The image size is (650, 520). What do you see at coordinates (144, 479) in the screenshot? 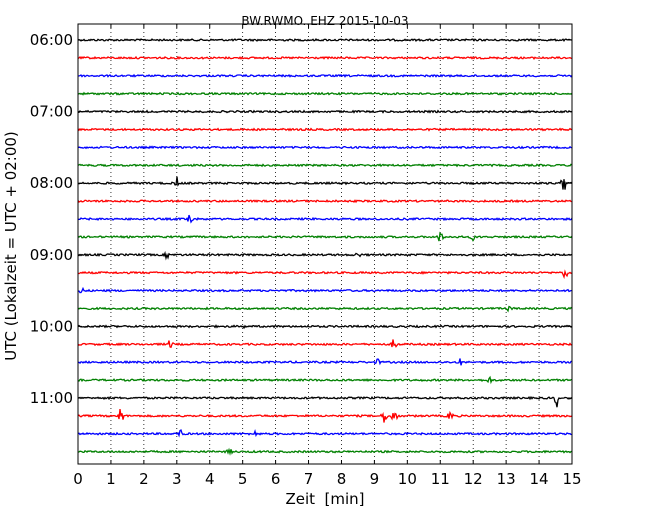
I see `x-tick-label: 2` at bounding box center [144, 479].